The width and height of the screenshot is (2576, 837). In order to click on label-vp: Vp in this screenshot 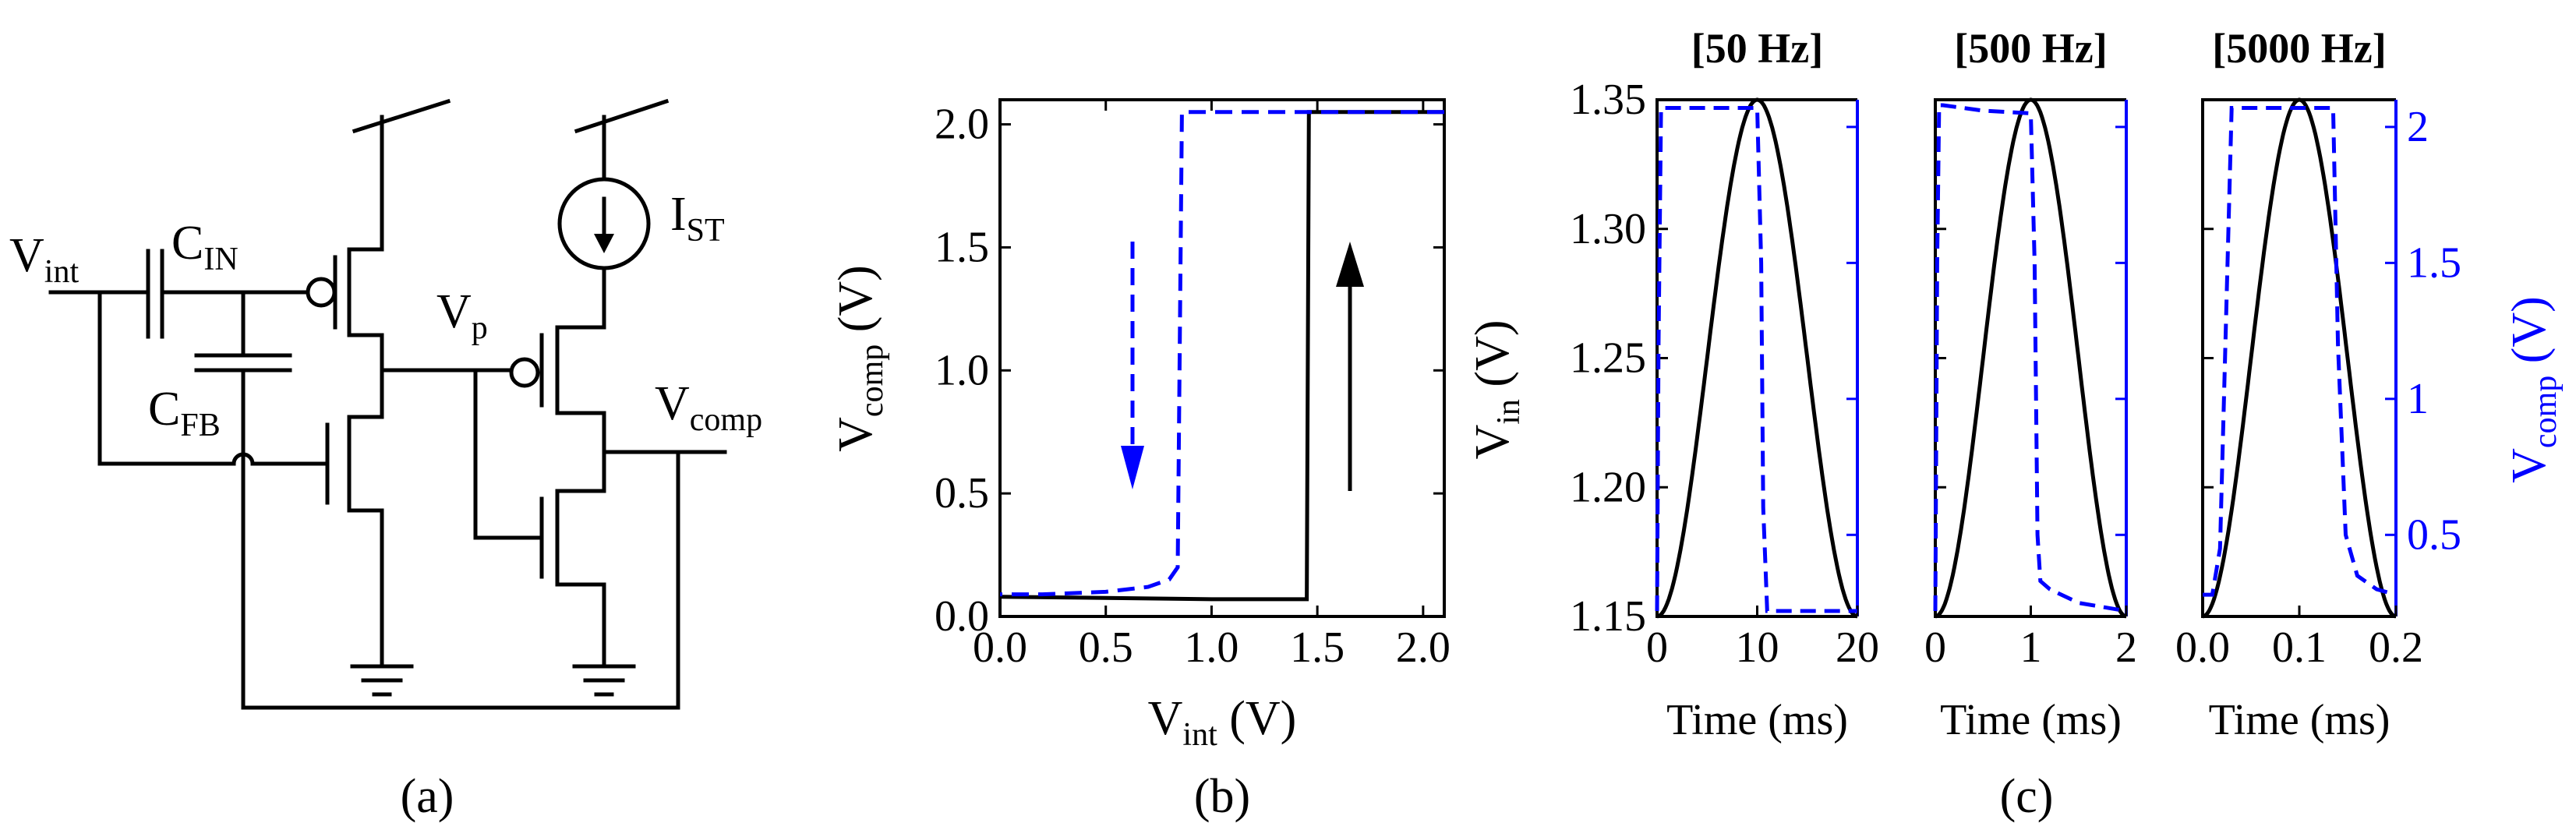, I will do `click(462, 315)`.